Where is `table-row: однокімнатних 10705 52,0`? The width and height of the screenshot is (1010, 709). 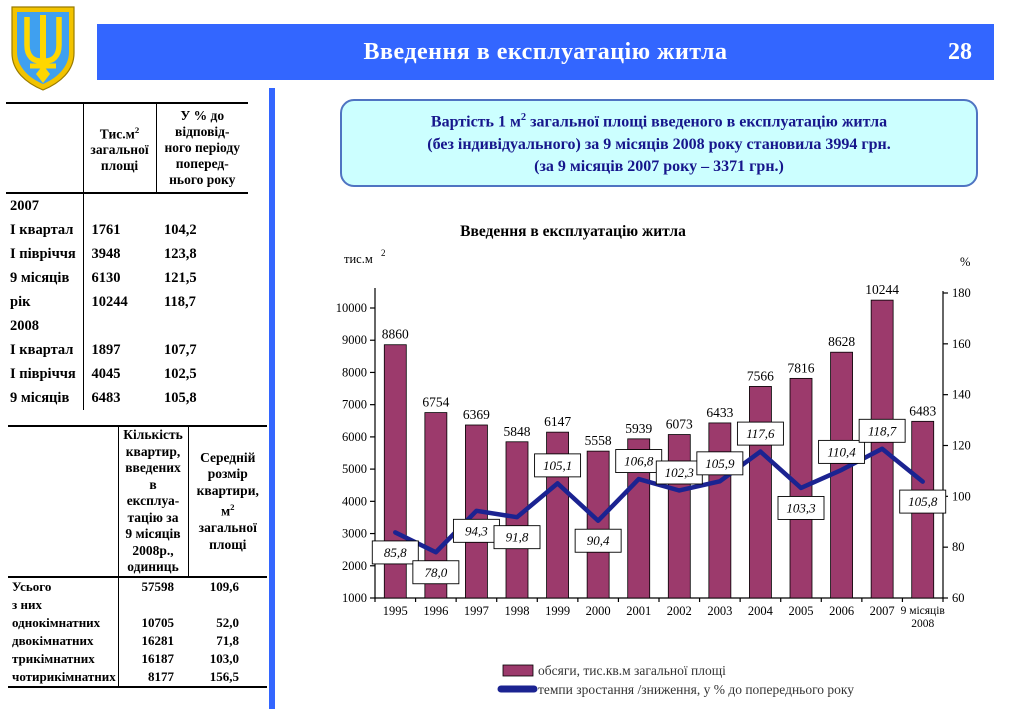 table-row: однокімнатних 10705 52,0 is located at coordinates (137, 622).